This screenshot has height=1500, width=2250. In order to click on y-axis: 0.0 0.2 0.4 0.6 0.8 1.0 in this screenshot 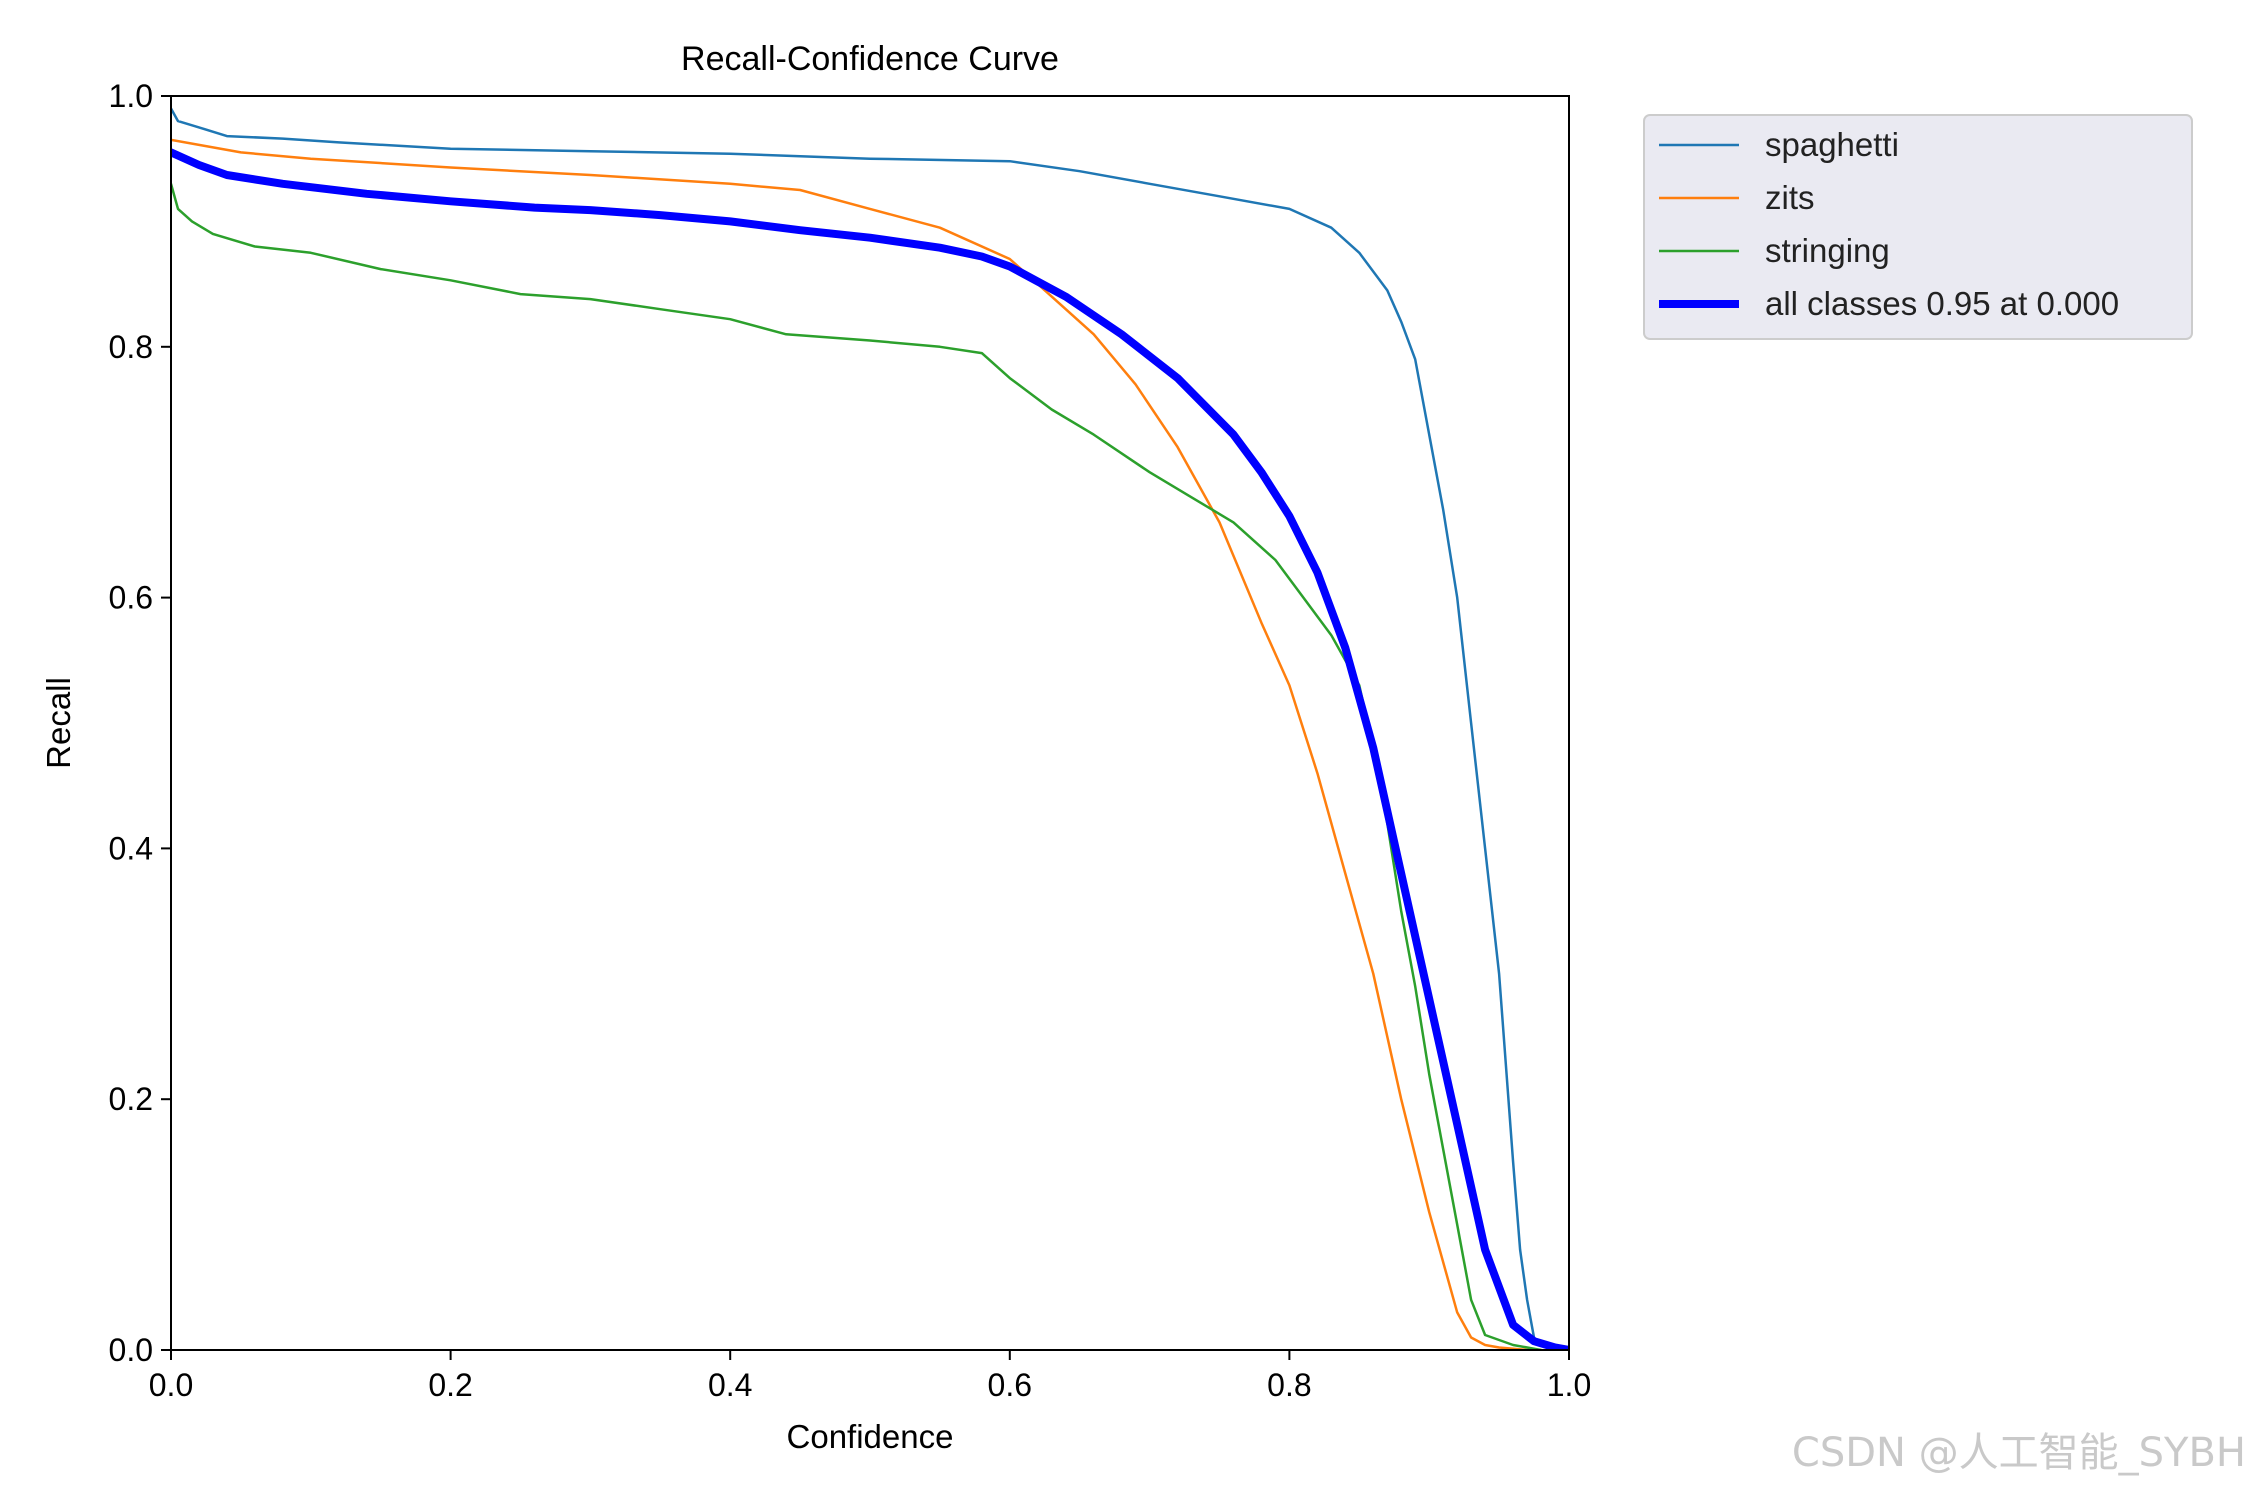, I will do `click(140, 723)`.